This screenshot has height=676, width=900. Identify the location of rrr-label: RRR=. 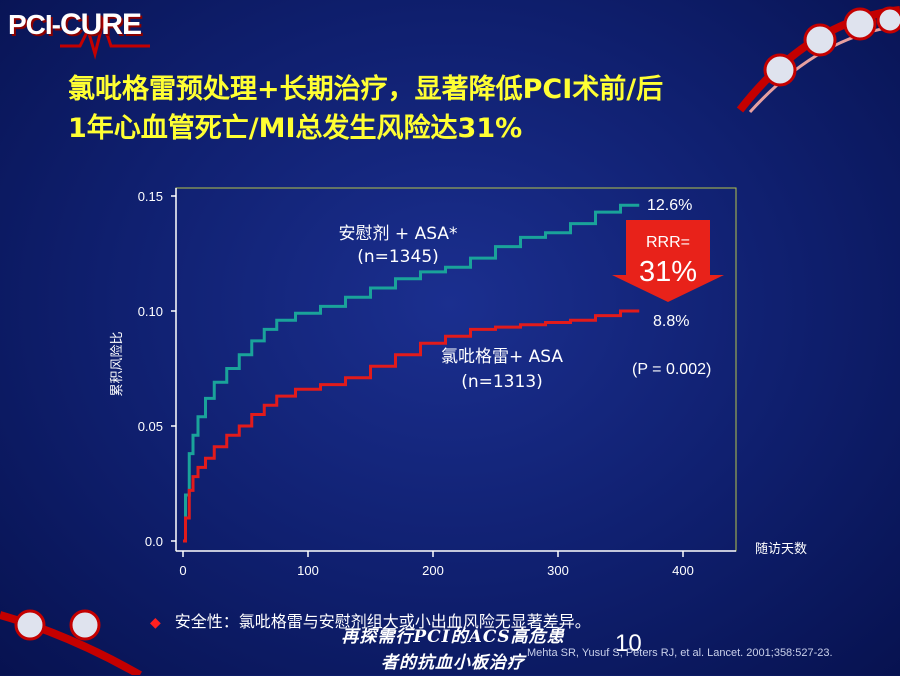
(668, 242).